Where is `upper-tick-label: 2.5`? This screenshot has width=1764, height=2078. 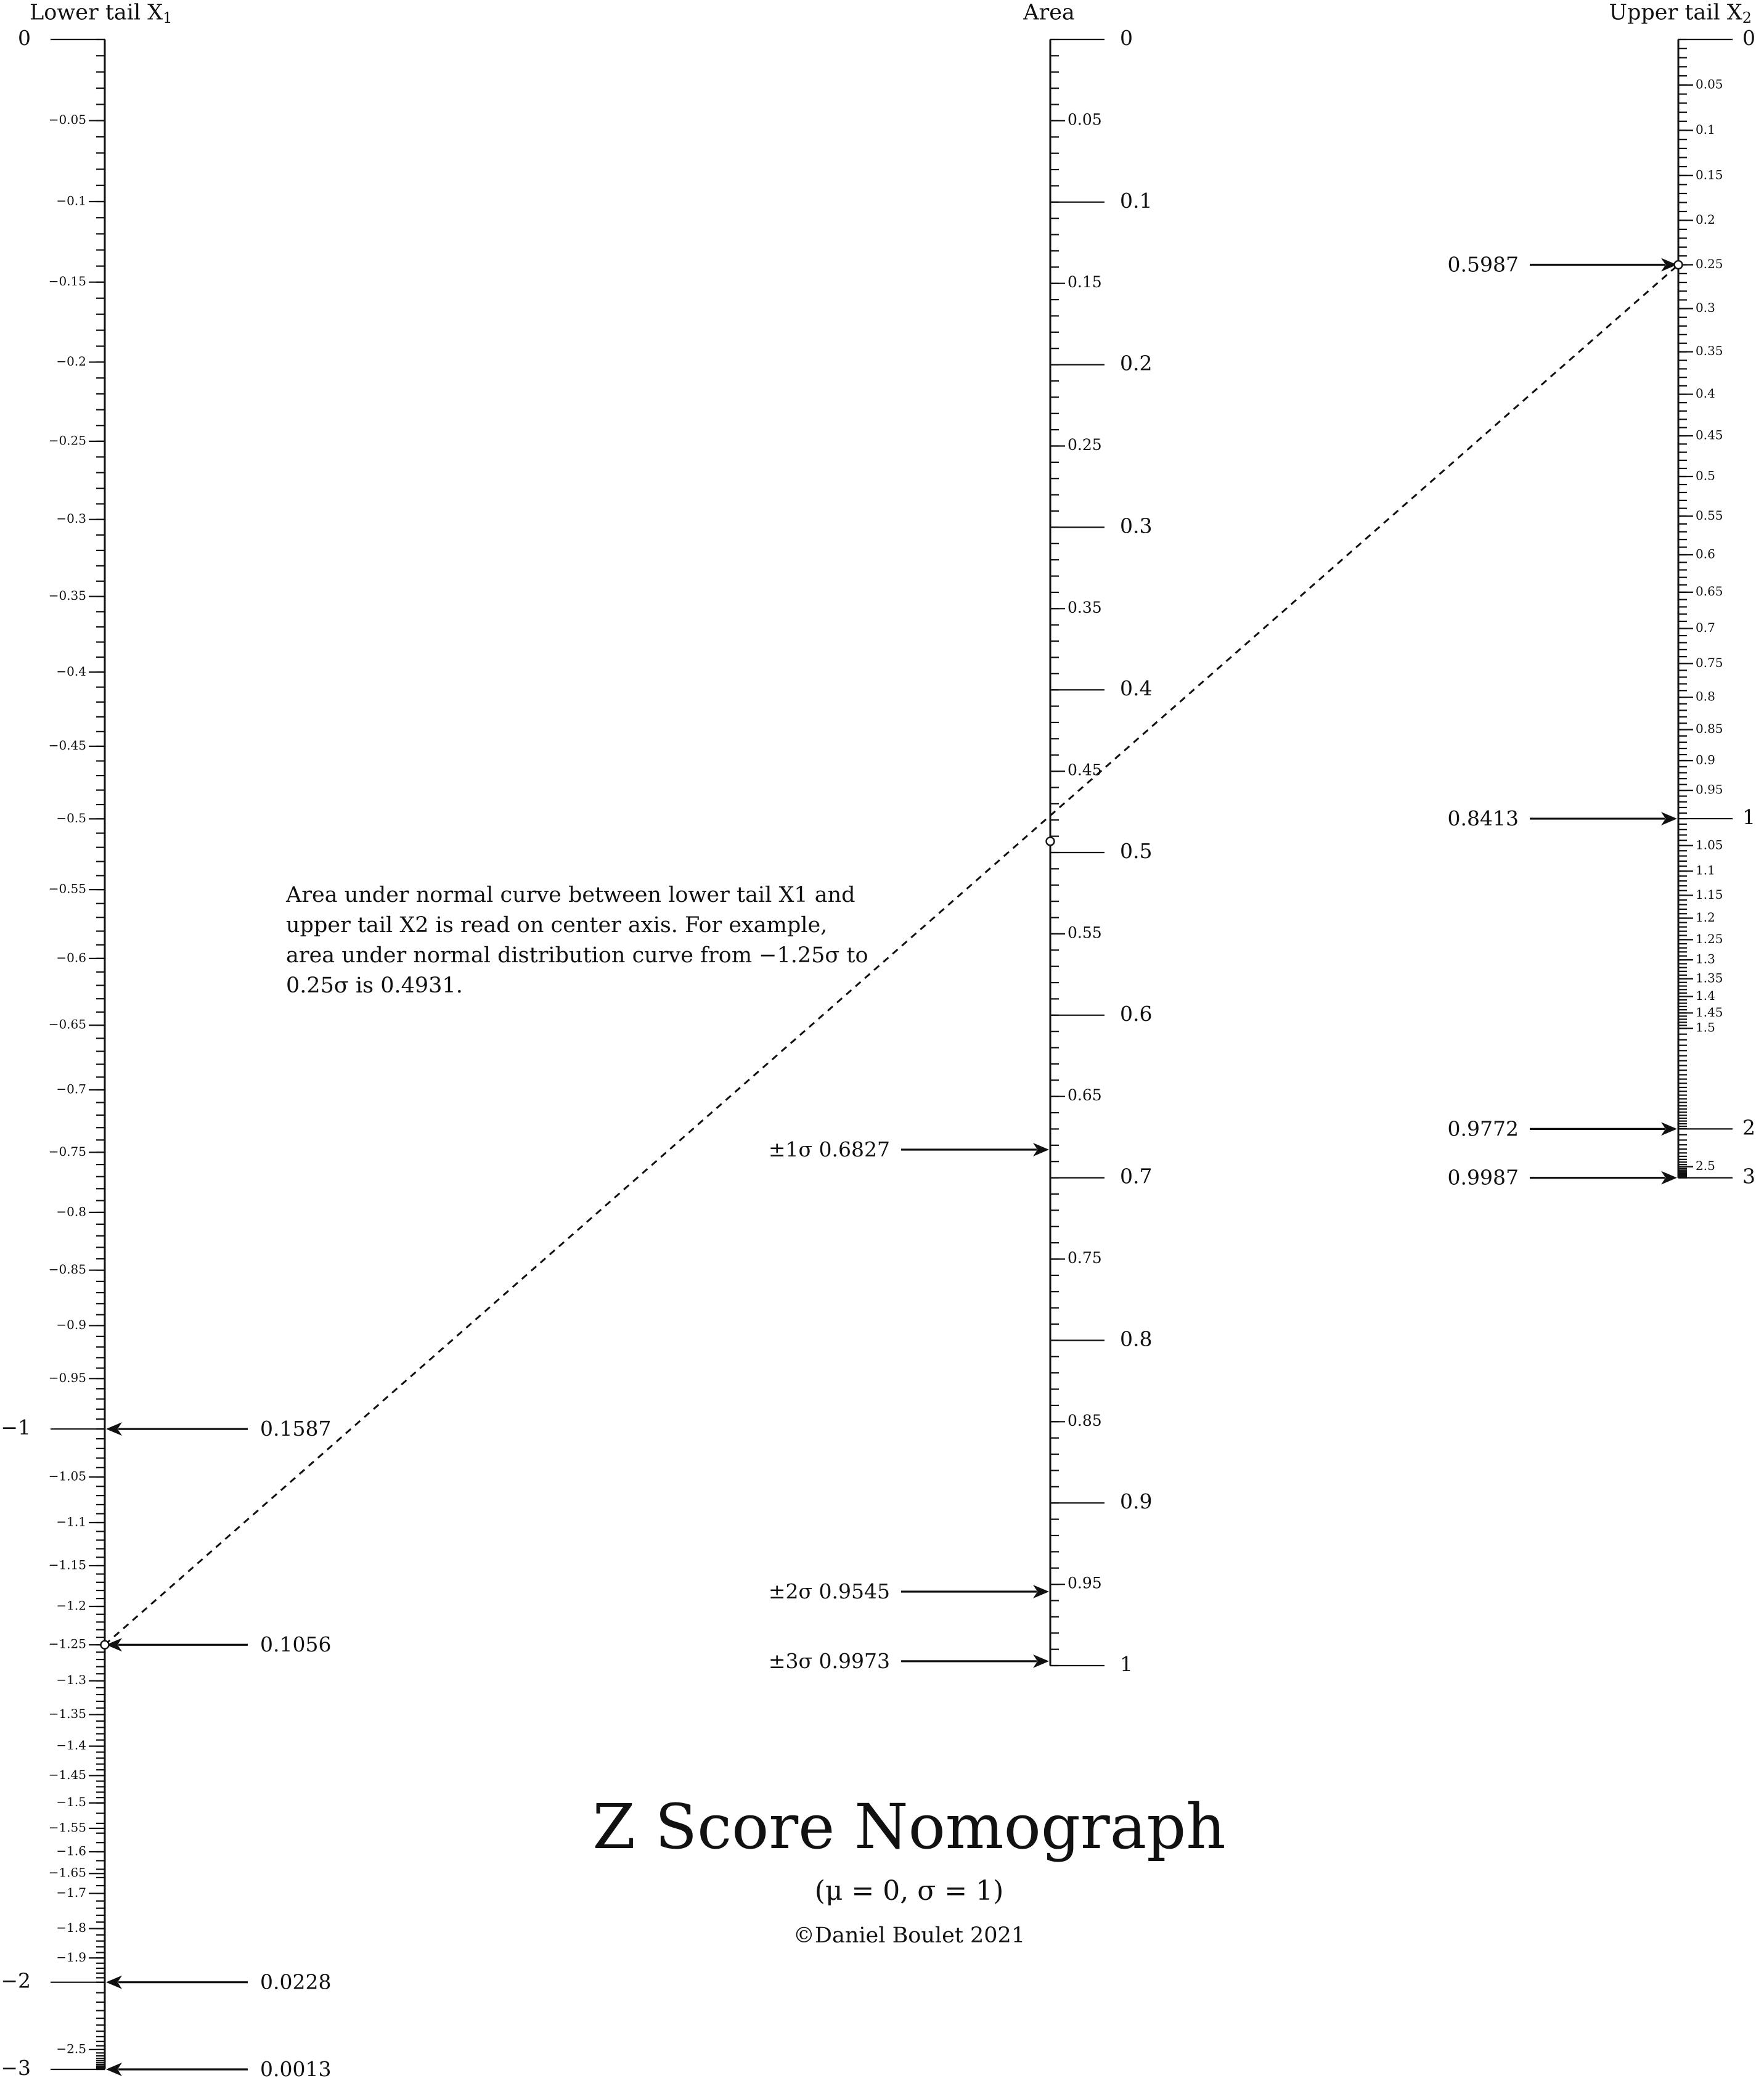 upper-tick-label: 2.5 is located at coordinates (1705, 1165).